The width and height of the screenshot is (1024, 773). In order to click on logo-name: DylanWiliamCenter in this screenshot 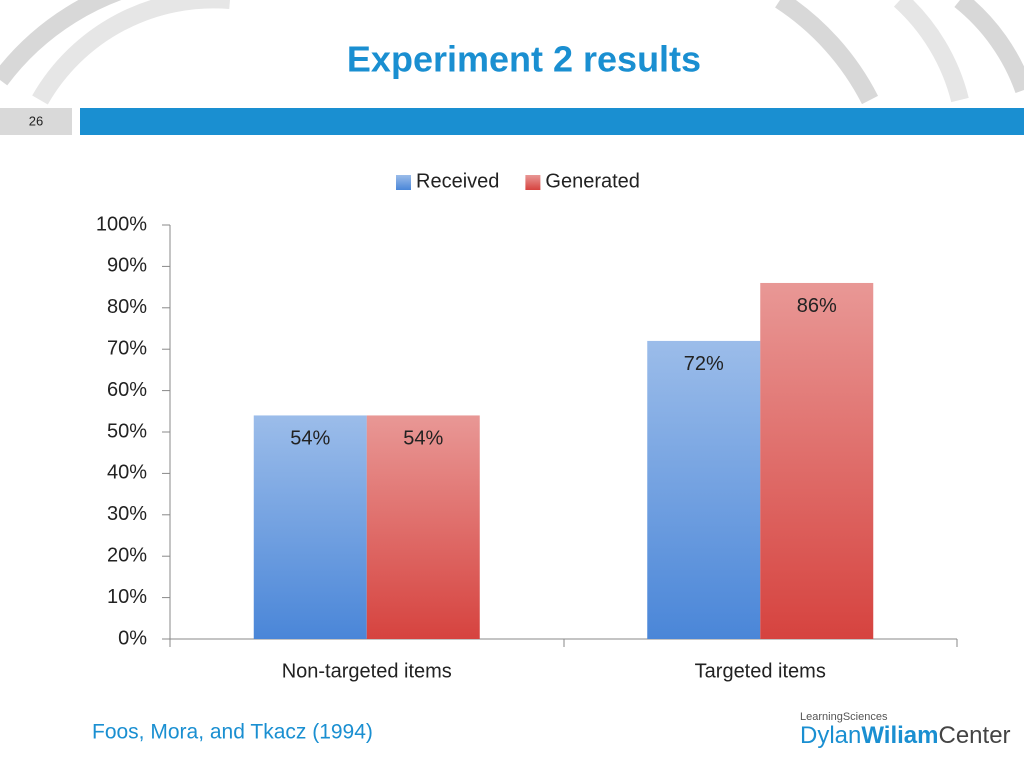, I will do `click(905, 735)`.